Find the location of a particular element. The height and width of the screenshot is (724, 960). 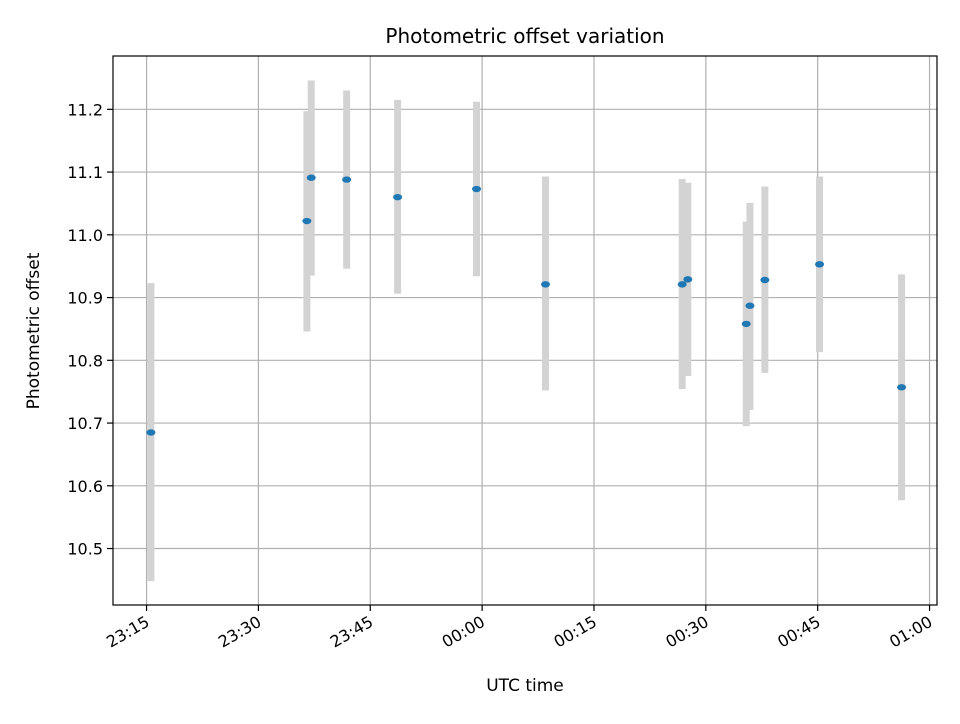

y-tick-label: 10.9 is located at coordinates (85, 298).